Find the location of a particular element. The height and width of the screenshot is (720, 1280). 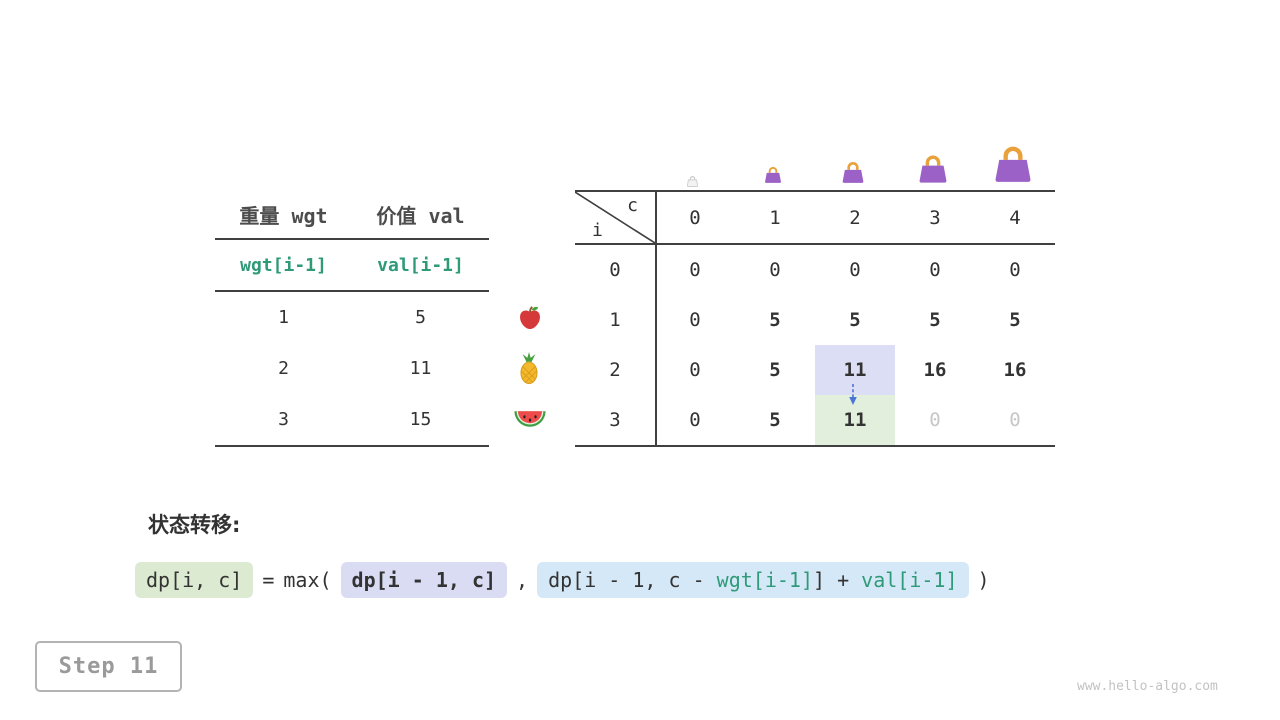

dp-cell-3-3: 0 is located at coordinates (935, 420).